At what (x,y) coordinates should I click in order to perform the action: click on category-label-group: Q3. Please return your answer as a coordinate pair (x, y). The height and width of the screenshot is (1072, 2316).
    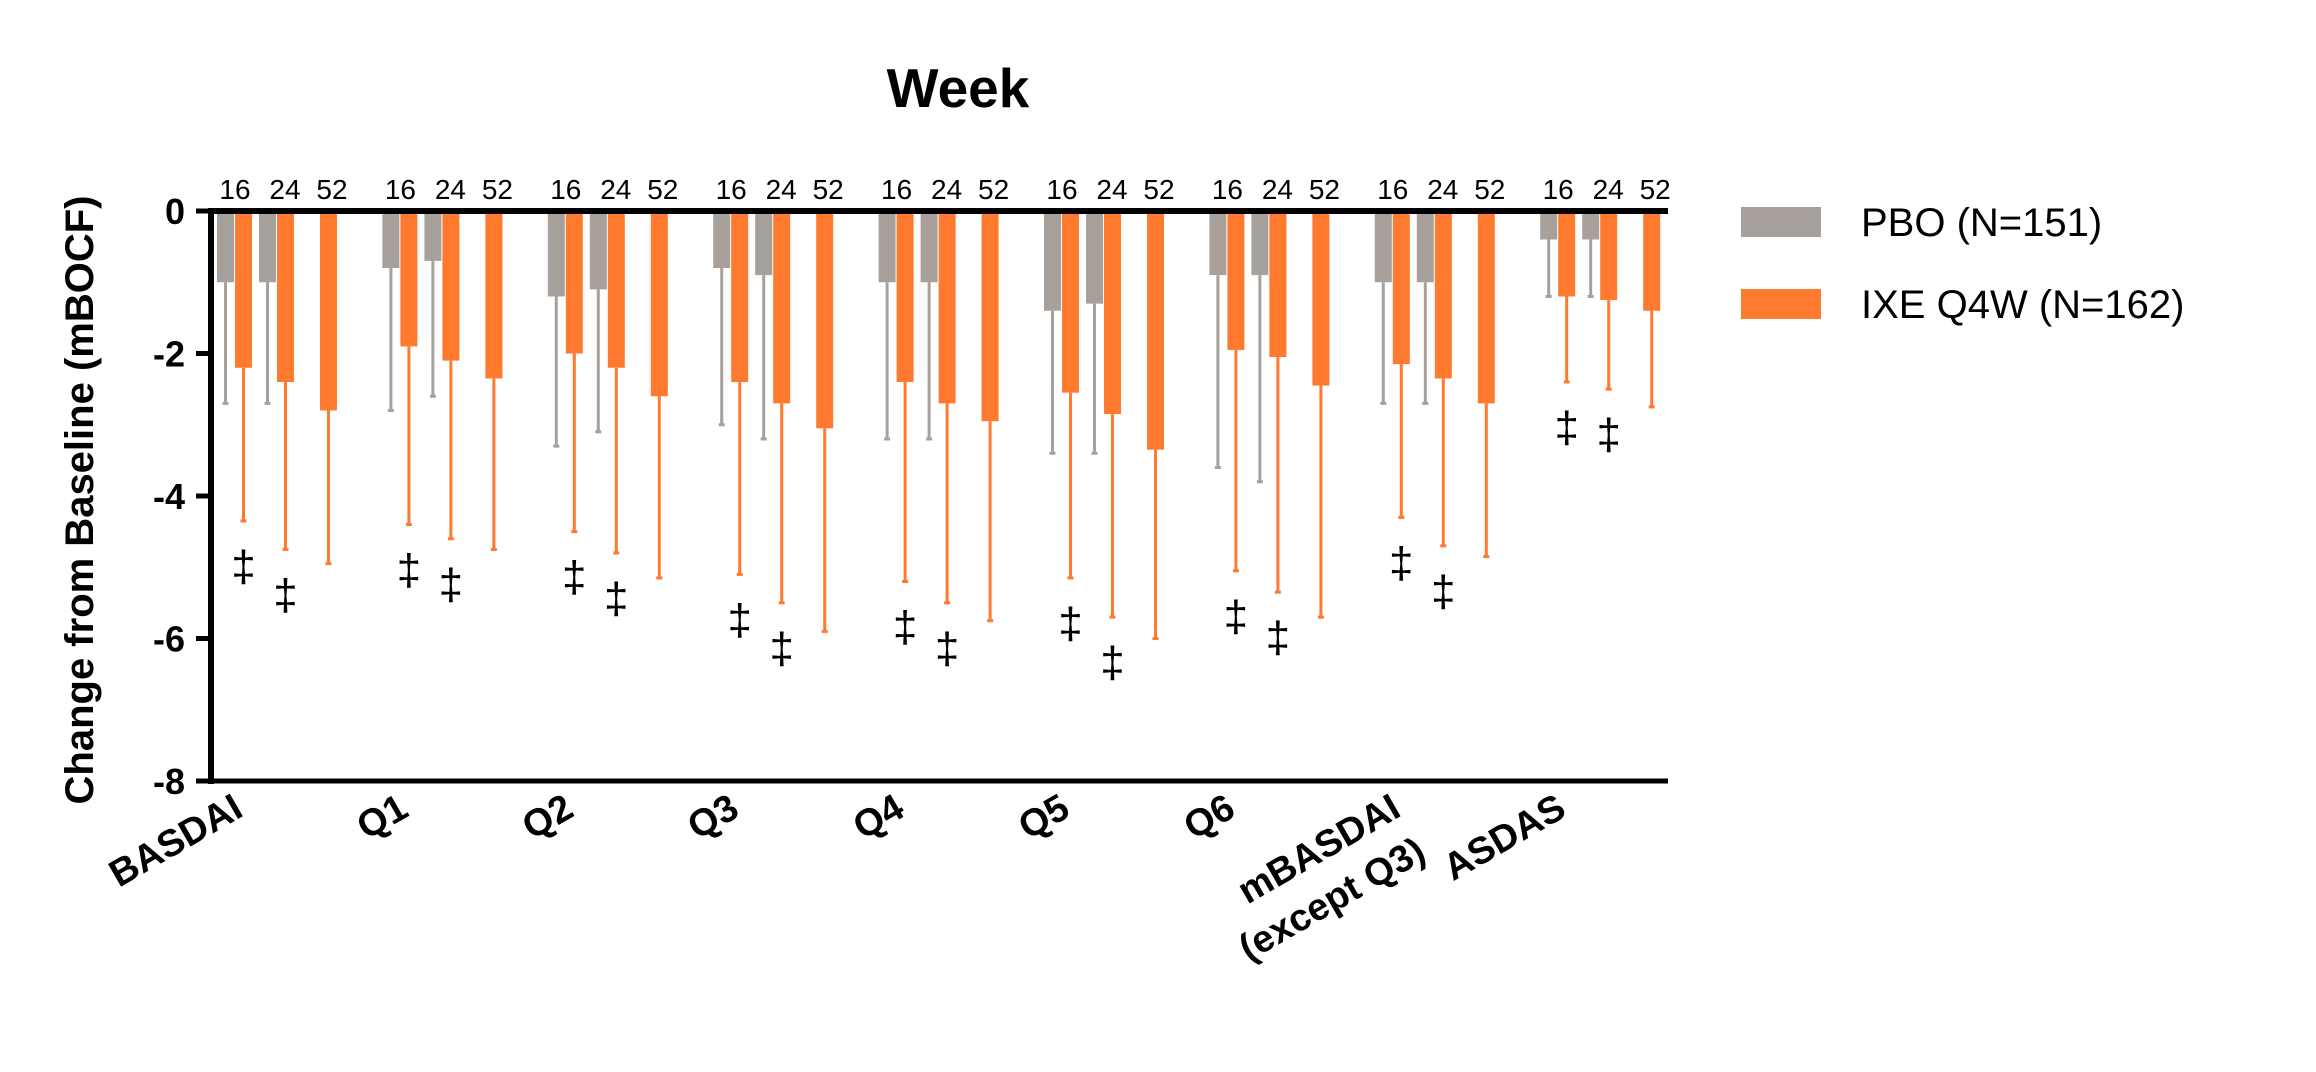
    Looking at the image, I should click on (713, 817).